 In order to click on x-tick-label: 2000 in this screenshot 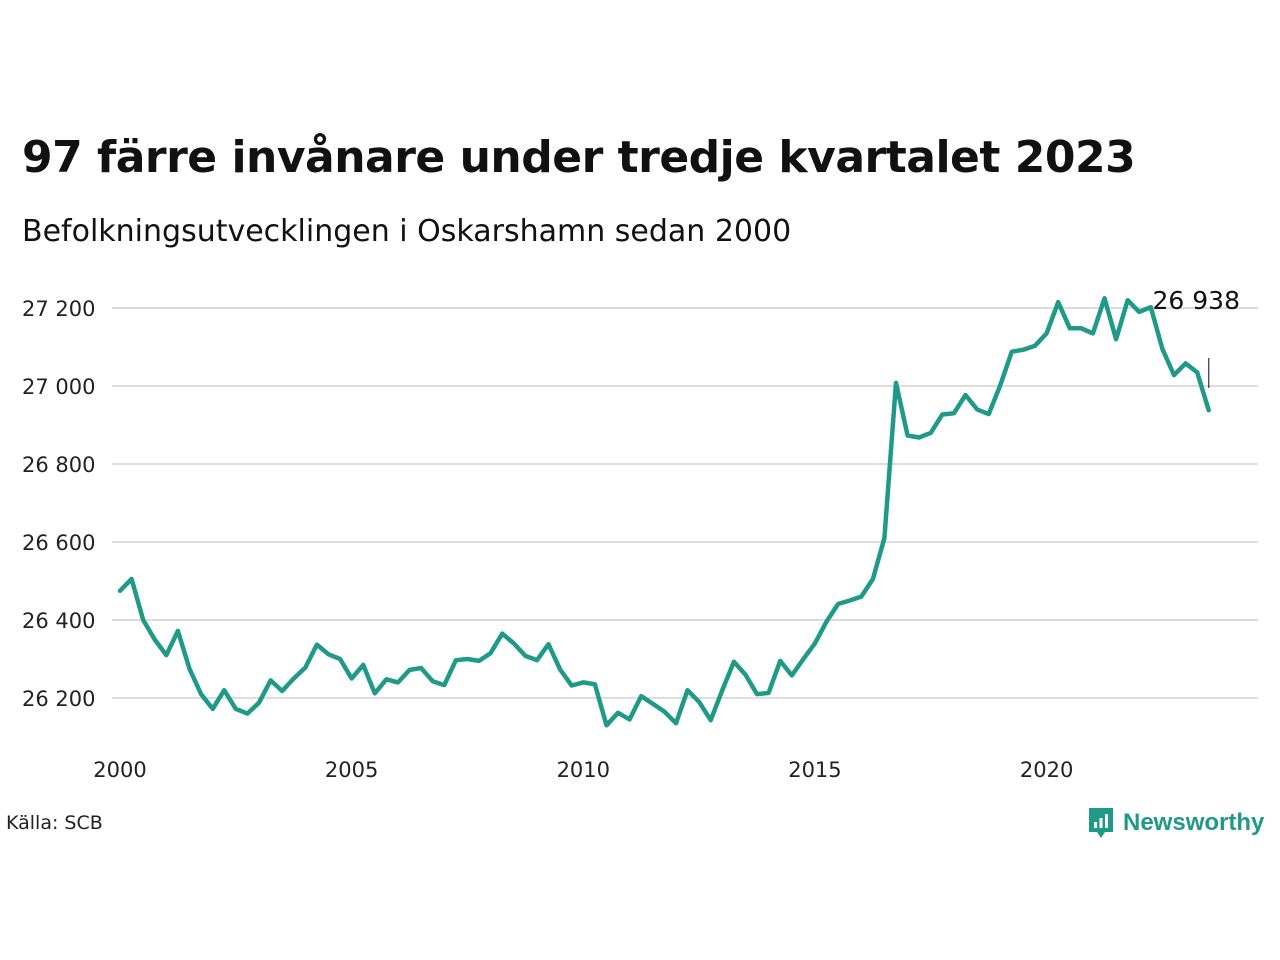, I will do `click(119, 770)`.